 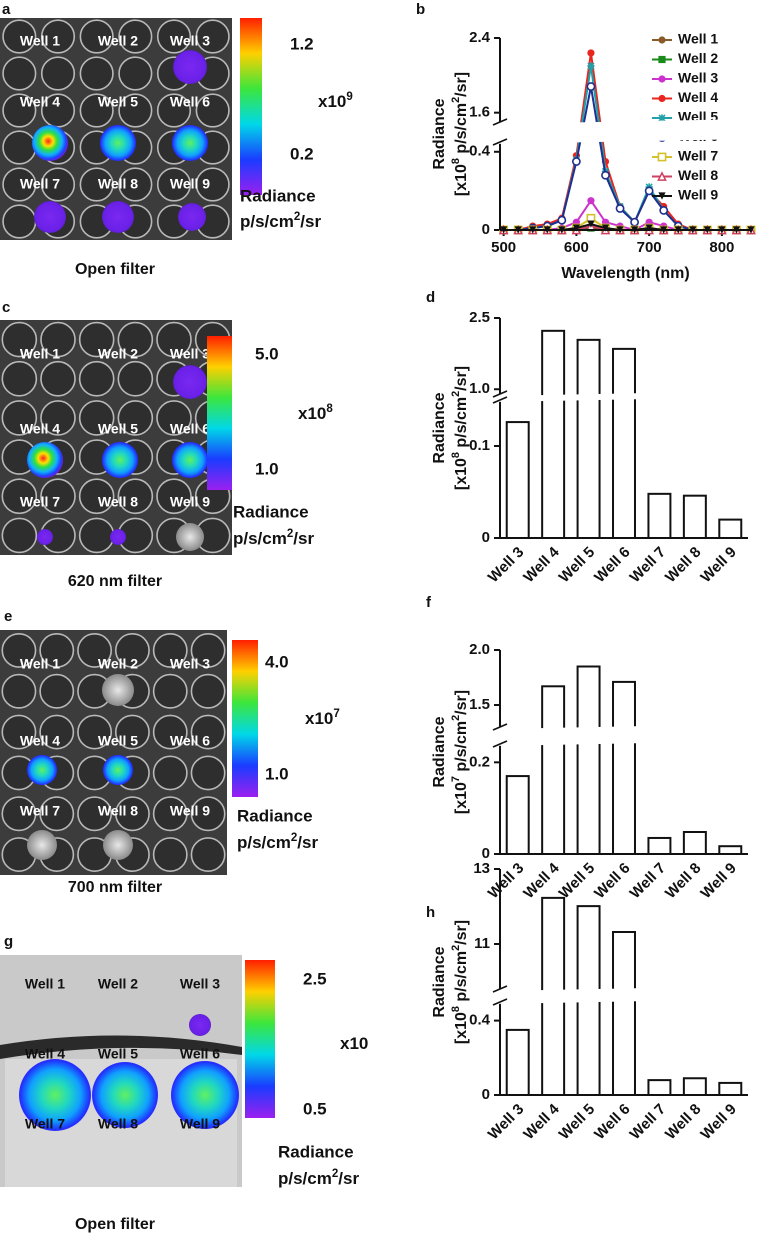 I want to click on scale-min: 1.0, so click(x=267, y=468).